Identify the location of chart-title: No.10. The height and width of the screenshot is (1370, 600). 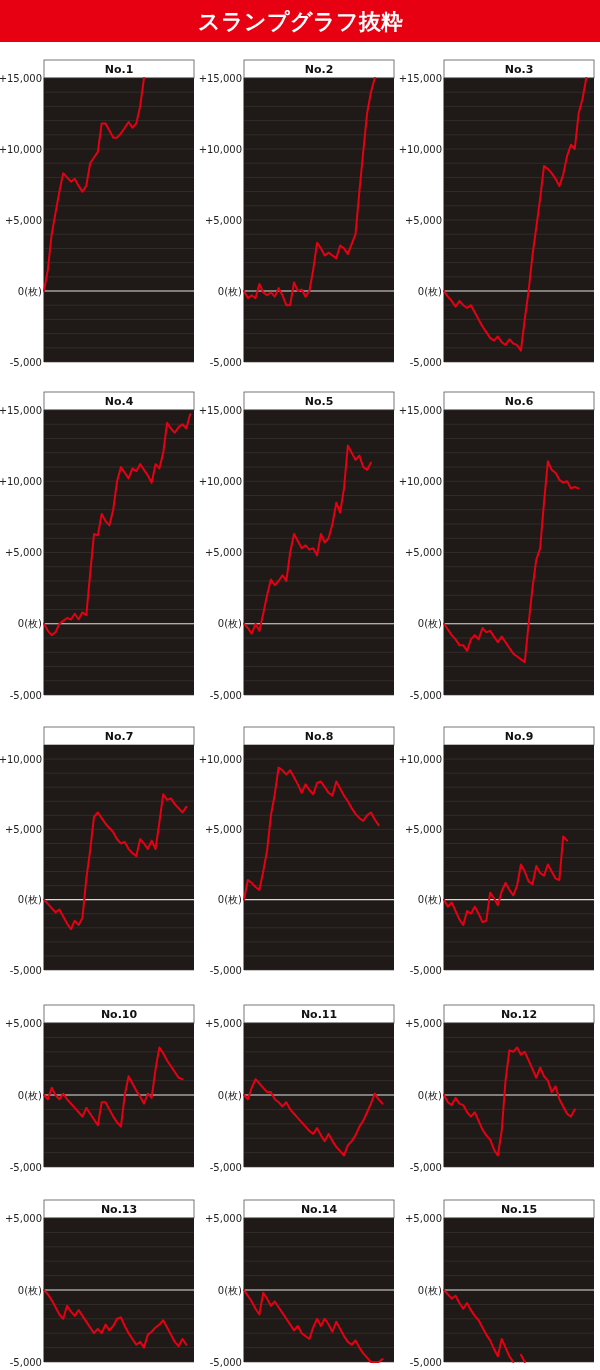
(119, 1014).